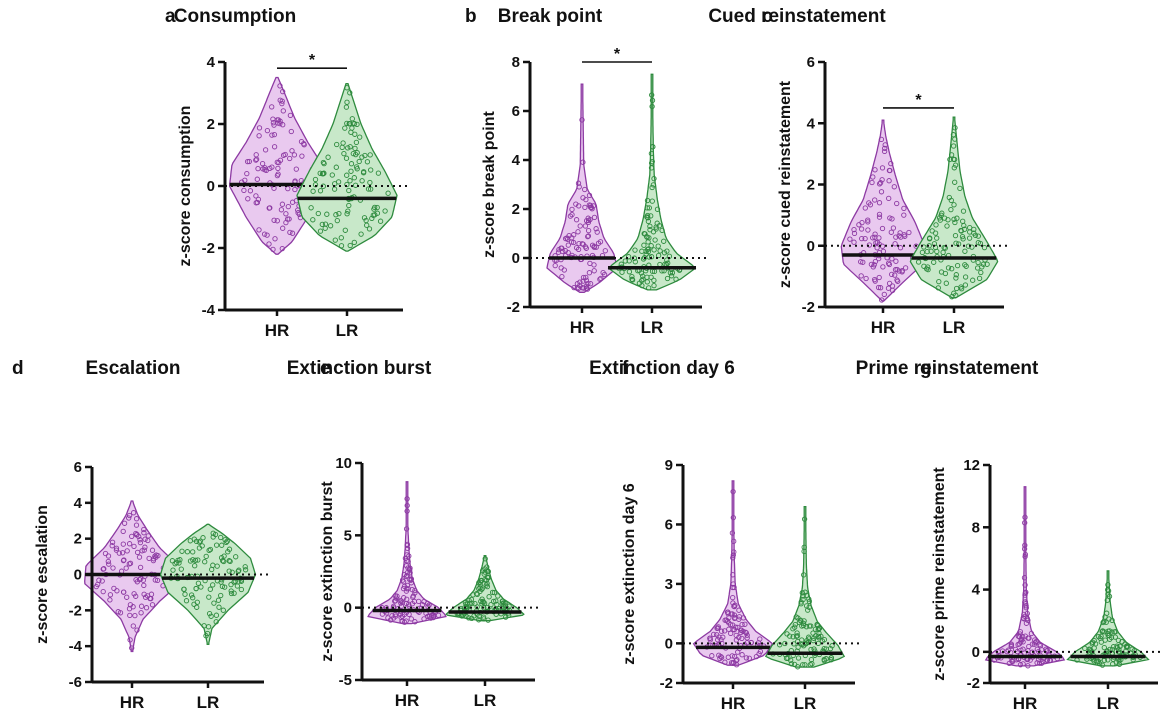 The height and width of the screenshot is (715, 1176). Describe the element at coordinates (343, 463) in the screenshot. I see `y-tick-label: 10` at that location.